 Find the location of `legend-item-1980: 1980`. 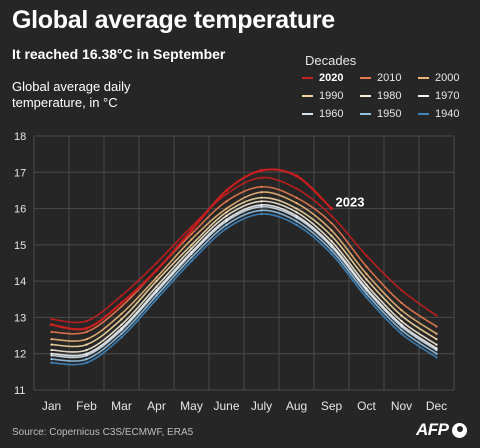

legend-item-1980: 1980 is located at coordinates (389, 96).